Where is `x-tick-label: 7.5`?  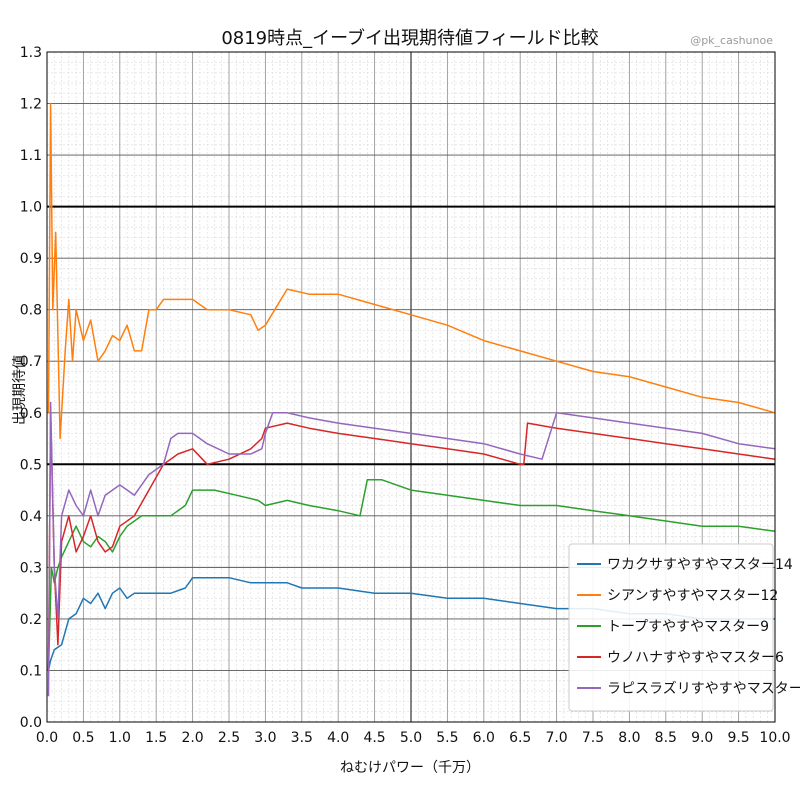
x-tick-label: 7.5 is located at coordinates (593, 738).